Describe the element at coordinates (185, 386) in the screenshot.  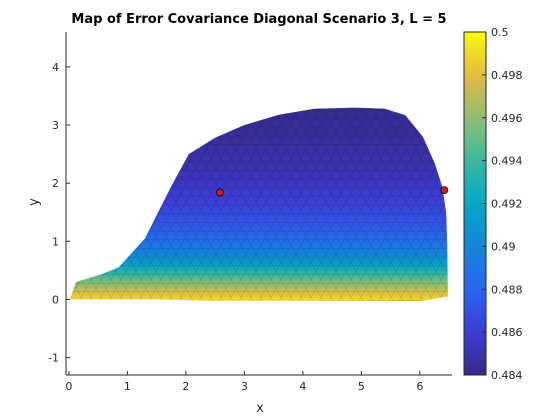
I see `x-tick-label: 2` at that location.